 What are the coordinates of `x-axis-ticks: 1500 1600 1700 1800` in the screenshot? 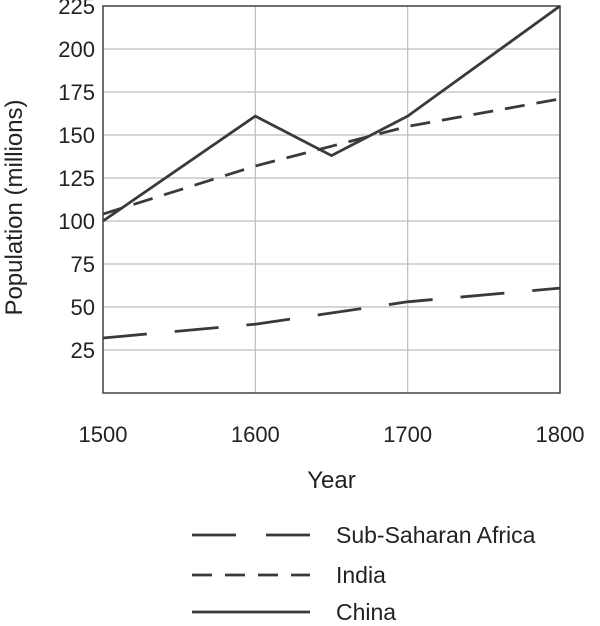 It's located at (332, 434).